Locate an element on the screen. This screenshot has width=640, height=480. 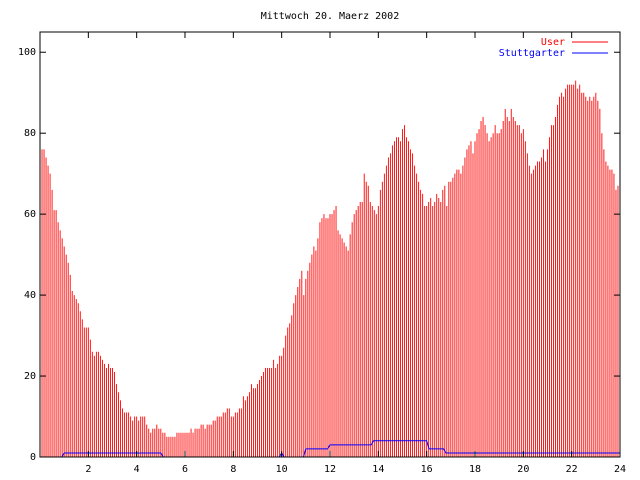
x-tick-label: 14 is located at coordinates (378, 469).